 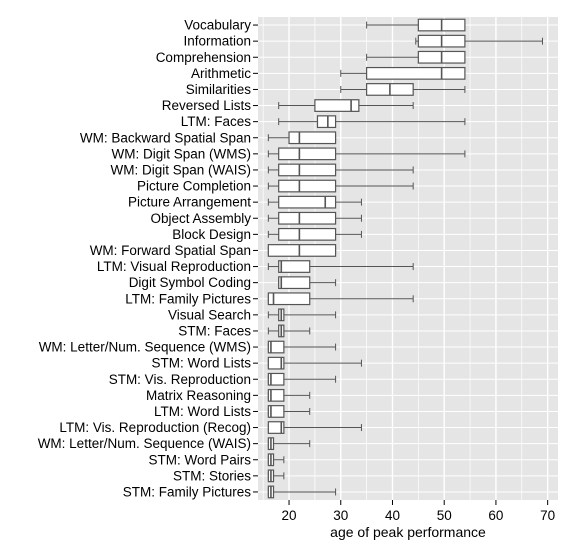 What do you see at coordinates (207, 105) in the screenshot?
I see `category-label: Reversed Lists` at bounding box center [207, 105].